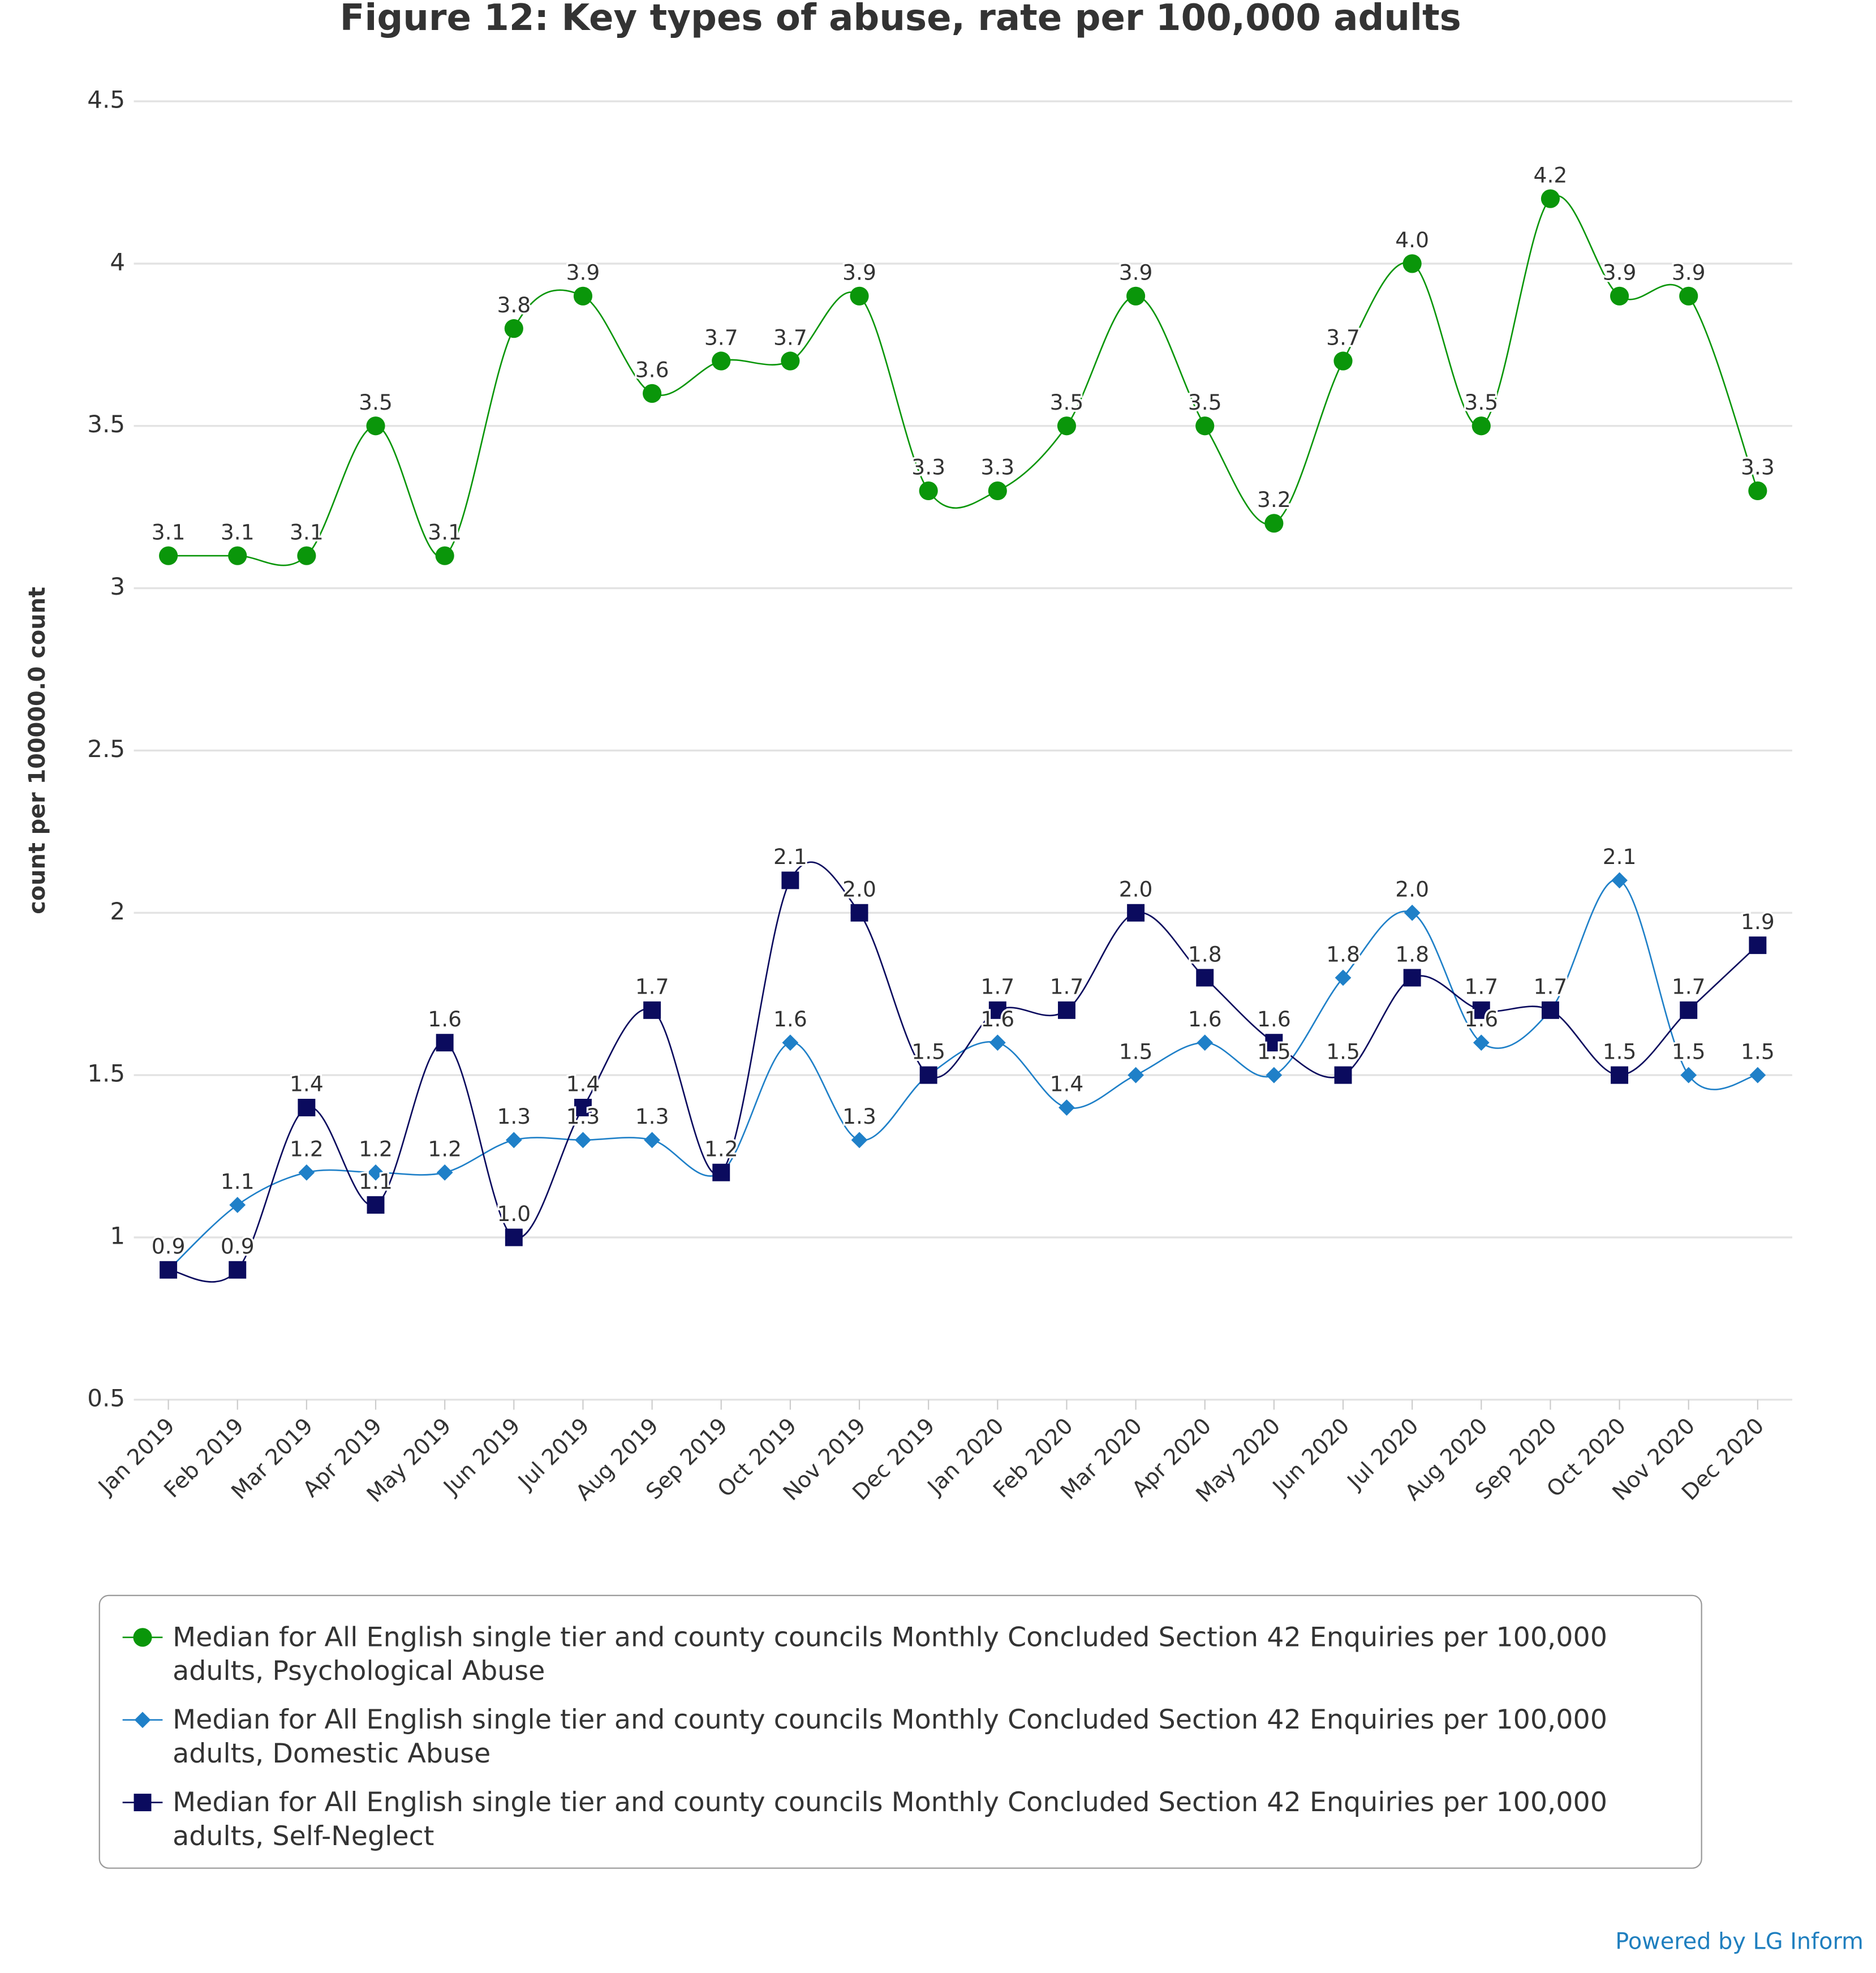 The image size is (1876, 1973). What do you see at coordinates (106, 100) in the screenshot?
I see `y-tick-label: 4.5` at bounding box center [106, 100].